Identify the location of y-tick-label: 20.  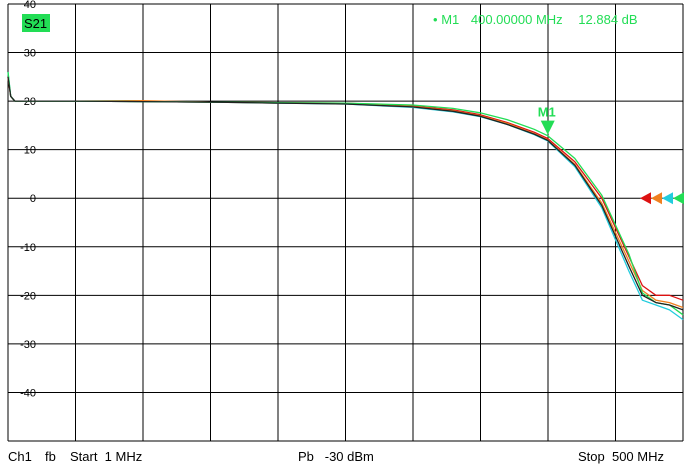
(30, 102).